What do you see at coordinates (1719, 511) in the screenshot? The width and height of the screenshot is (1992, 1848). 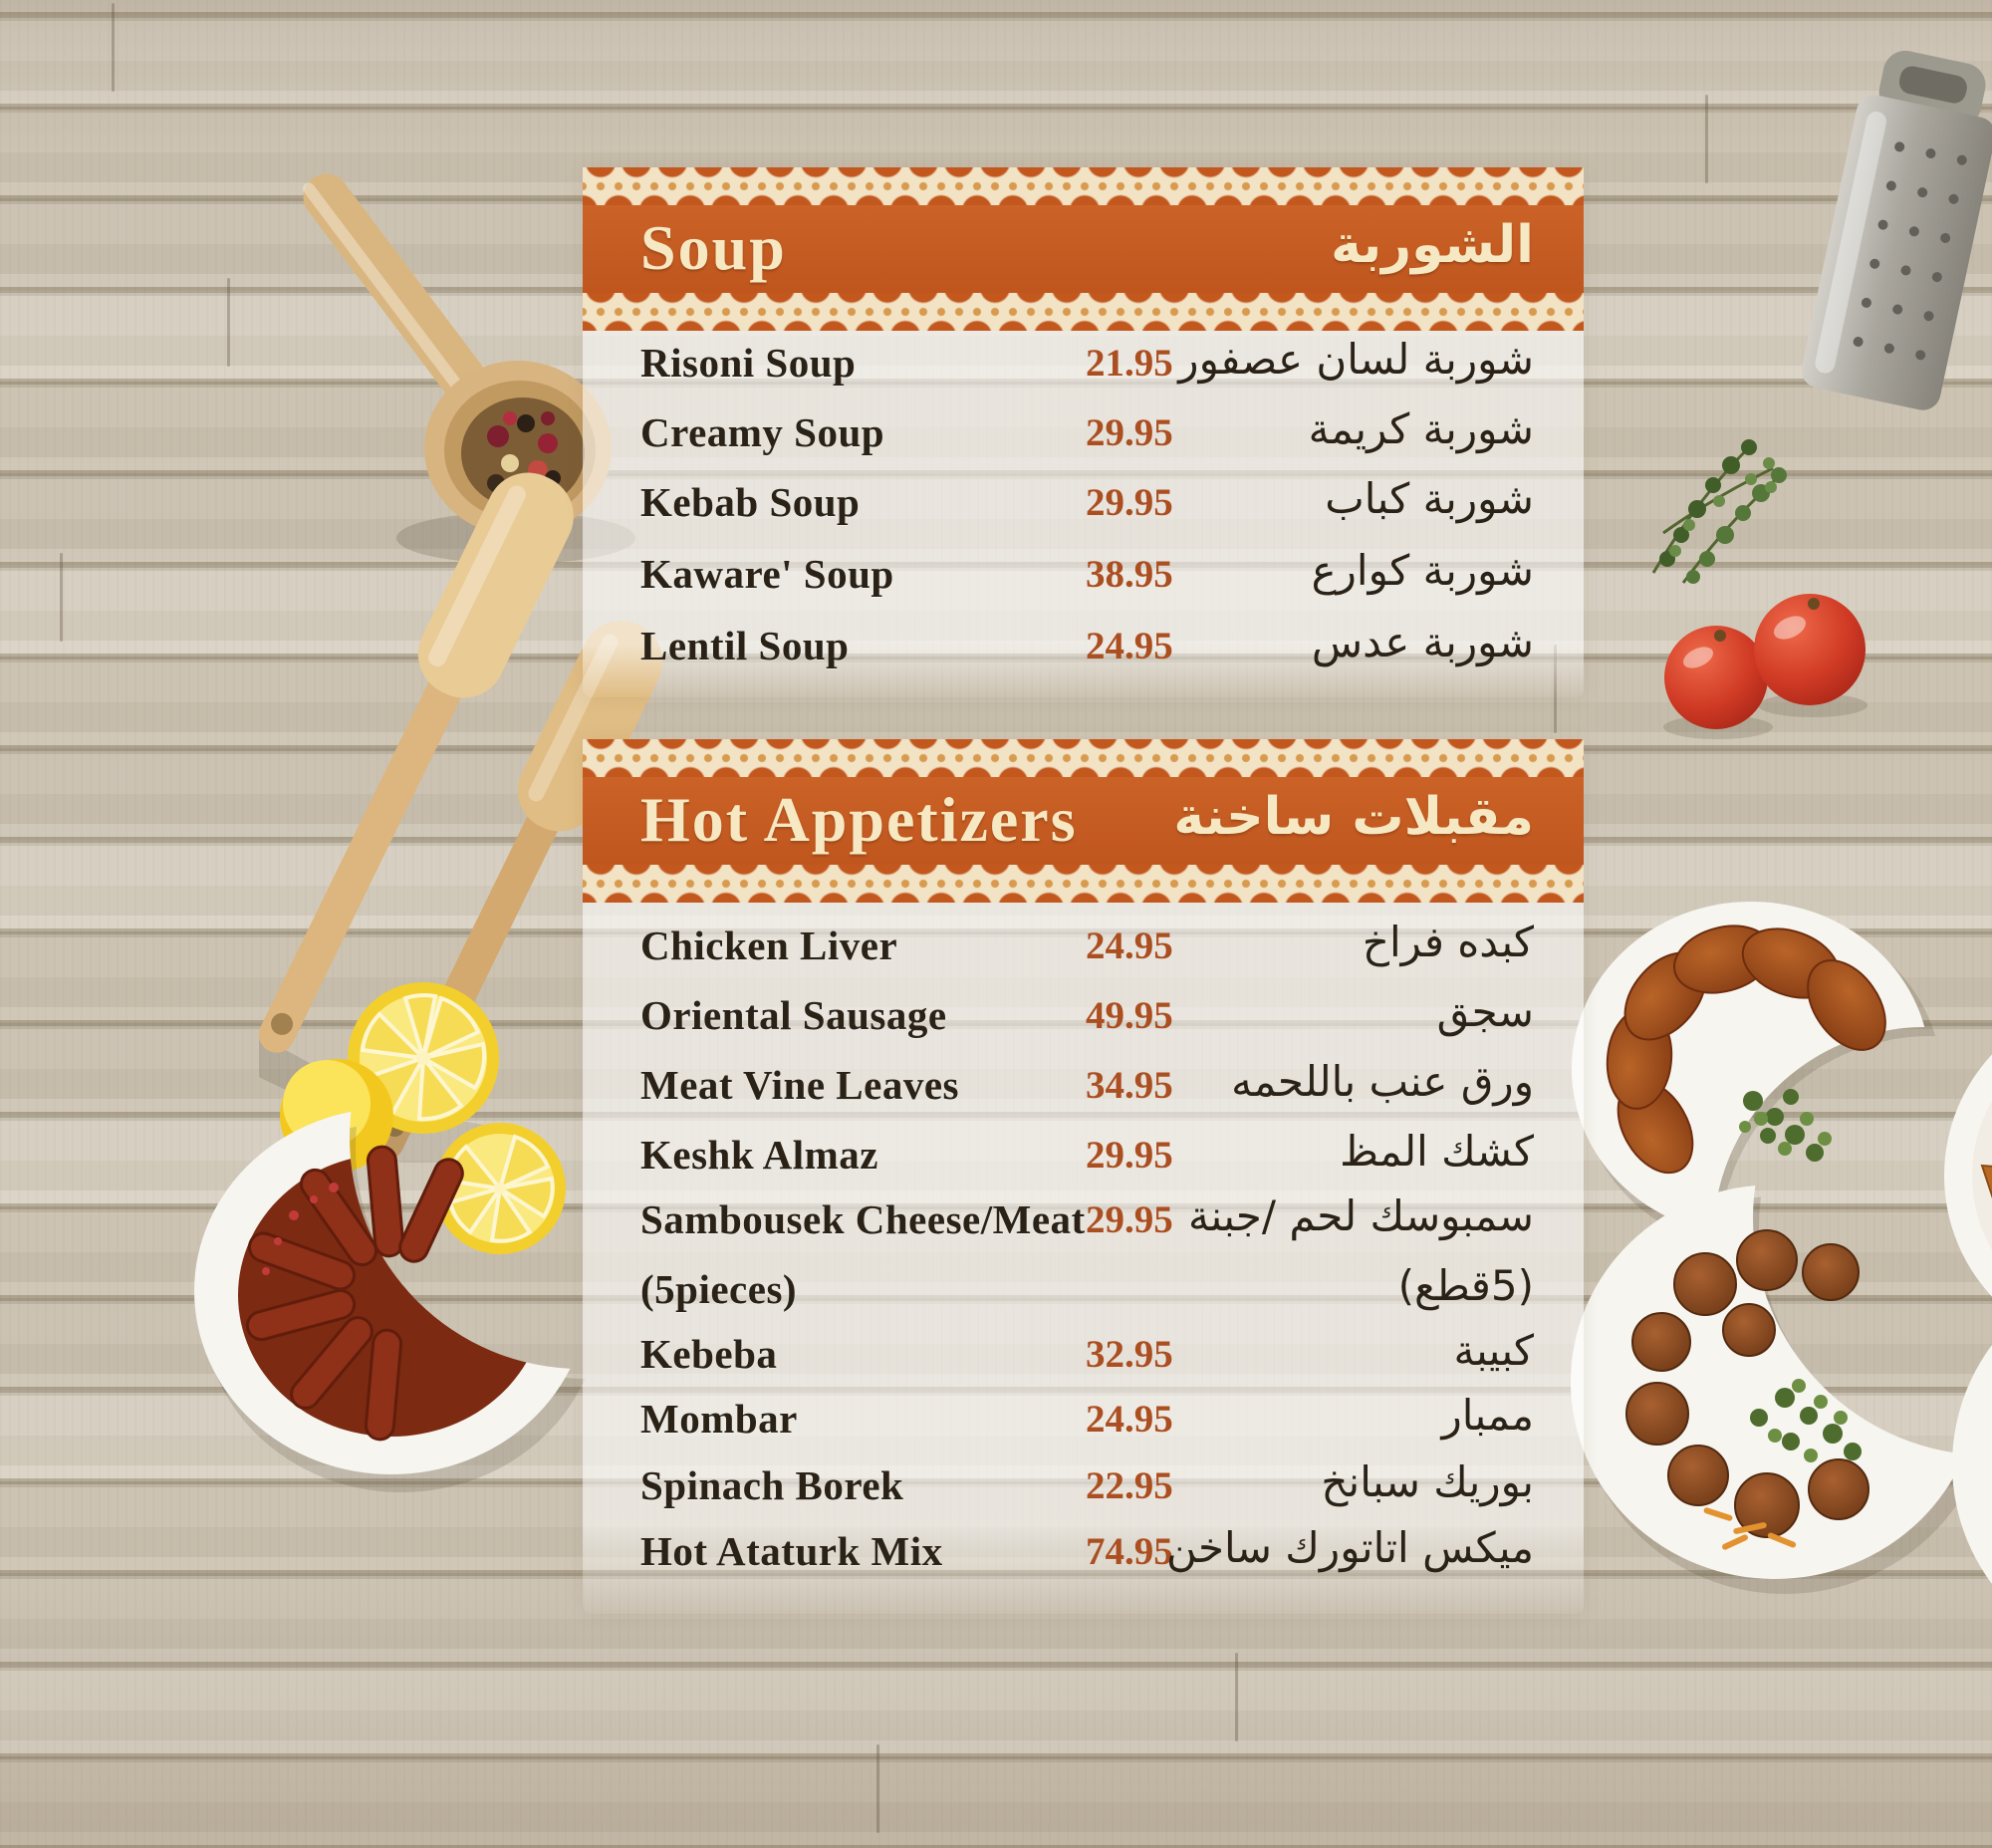 I see `thyme-sprigs-photo` at bounding box center [1719, 511].